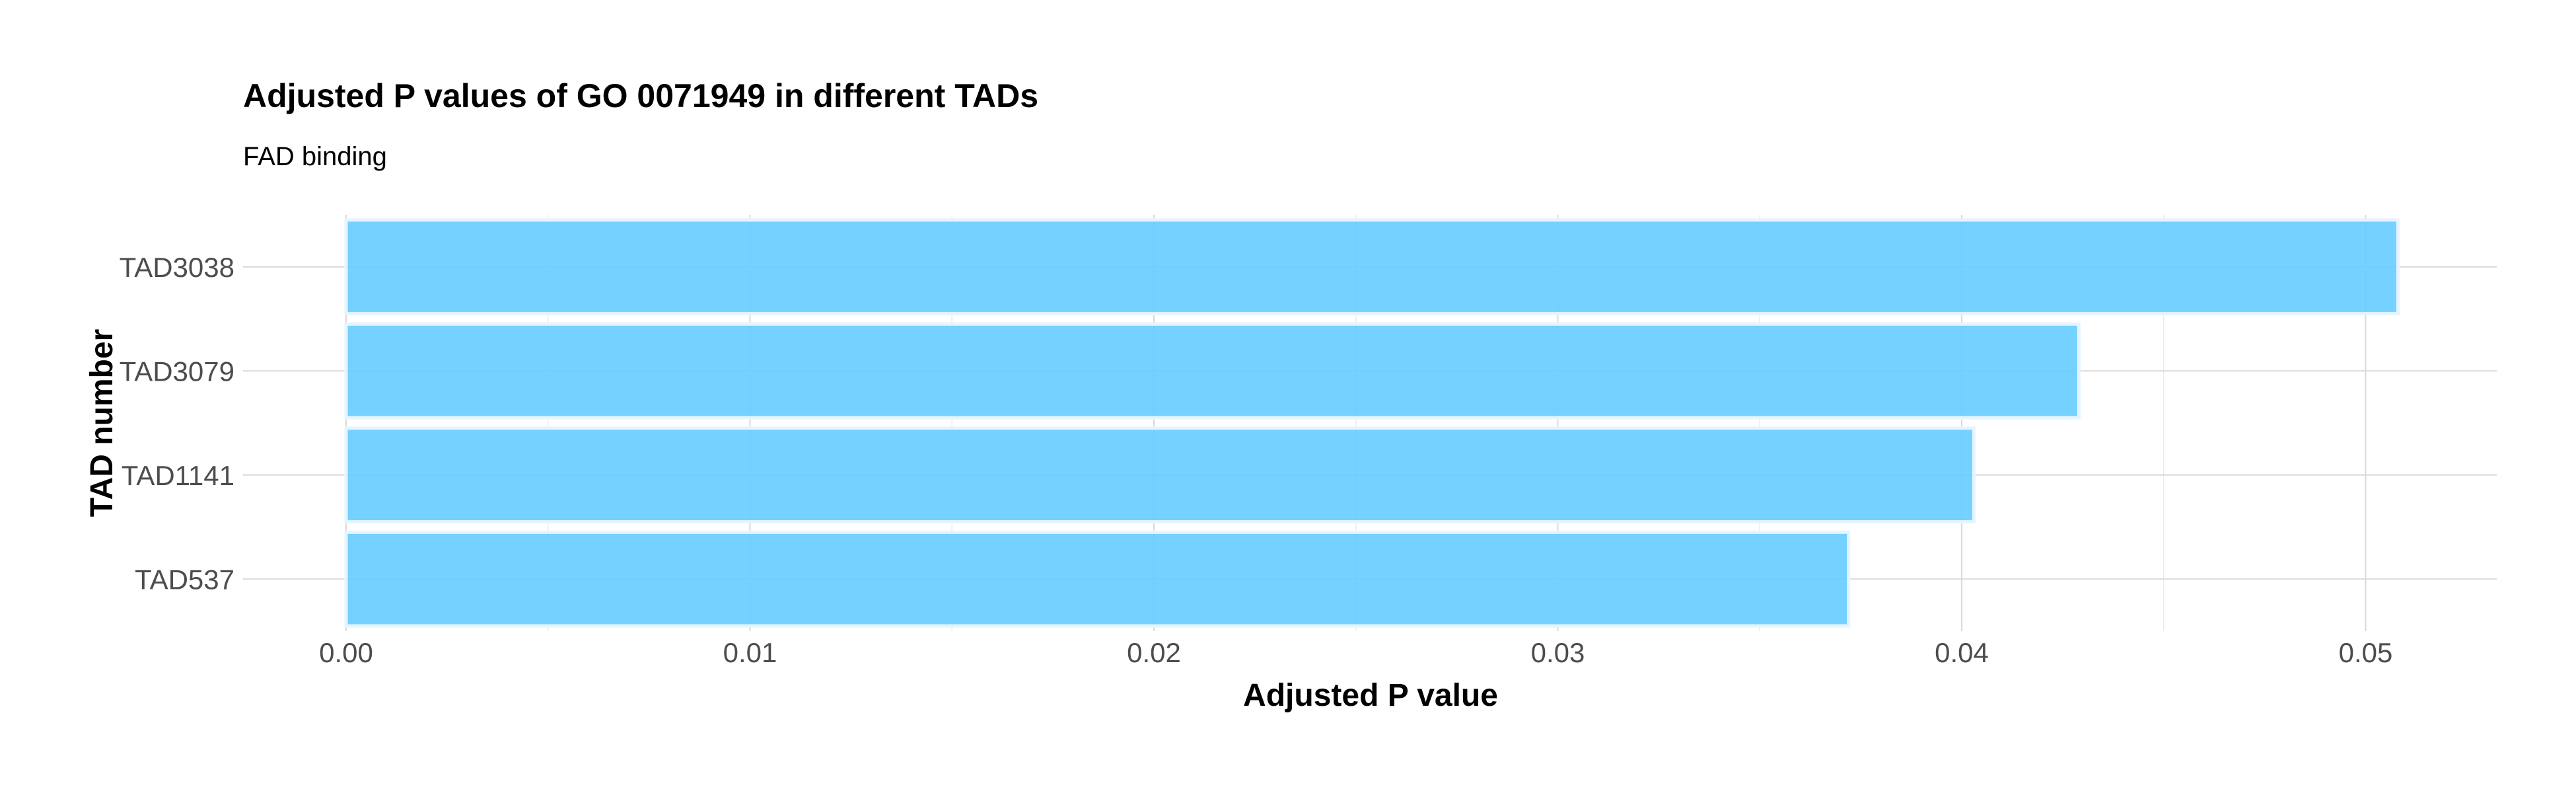 This screenshot has height=793, width=2576. Describe the element at coordinates (1558, 652) in the screenshot. I see `x-tick-label: 0.03` at that location.